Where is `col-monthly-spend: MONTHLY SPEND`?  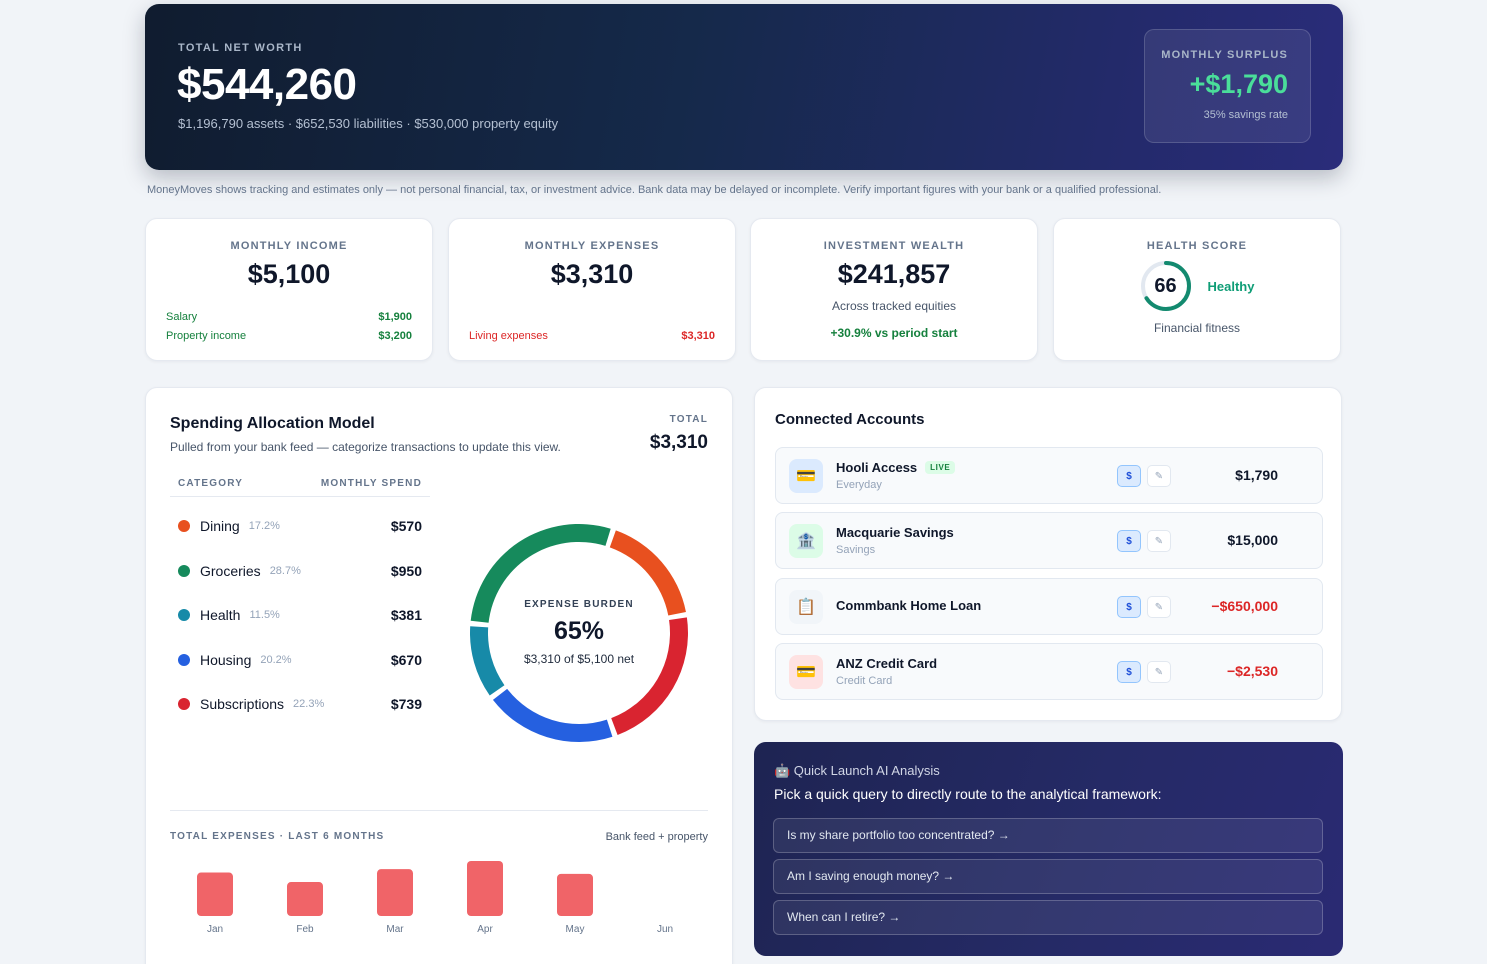 col-monthly-spend: MONTHLY SPEND is located at coordinates (371, 483).